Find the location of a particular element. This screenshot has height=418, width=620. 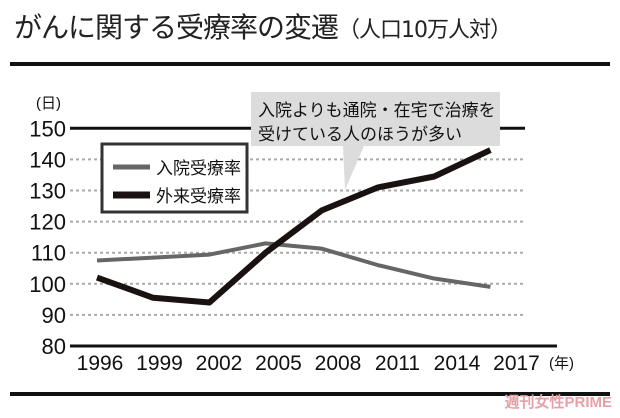

y-tick-label: 110 is located at coordinates (48, 253).